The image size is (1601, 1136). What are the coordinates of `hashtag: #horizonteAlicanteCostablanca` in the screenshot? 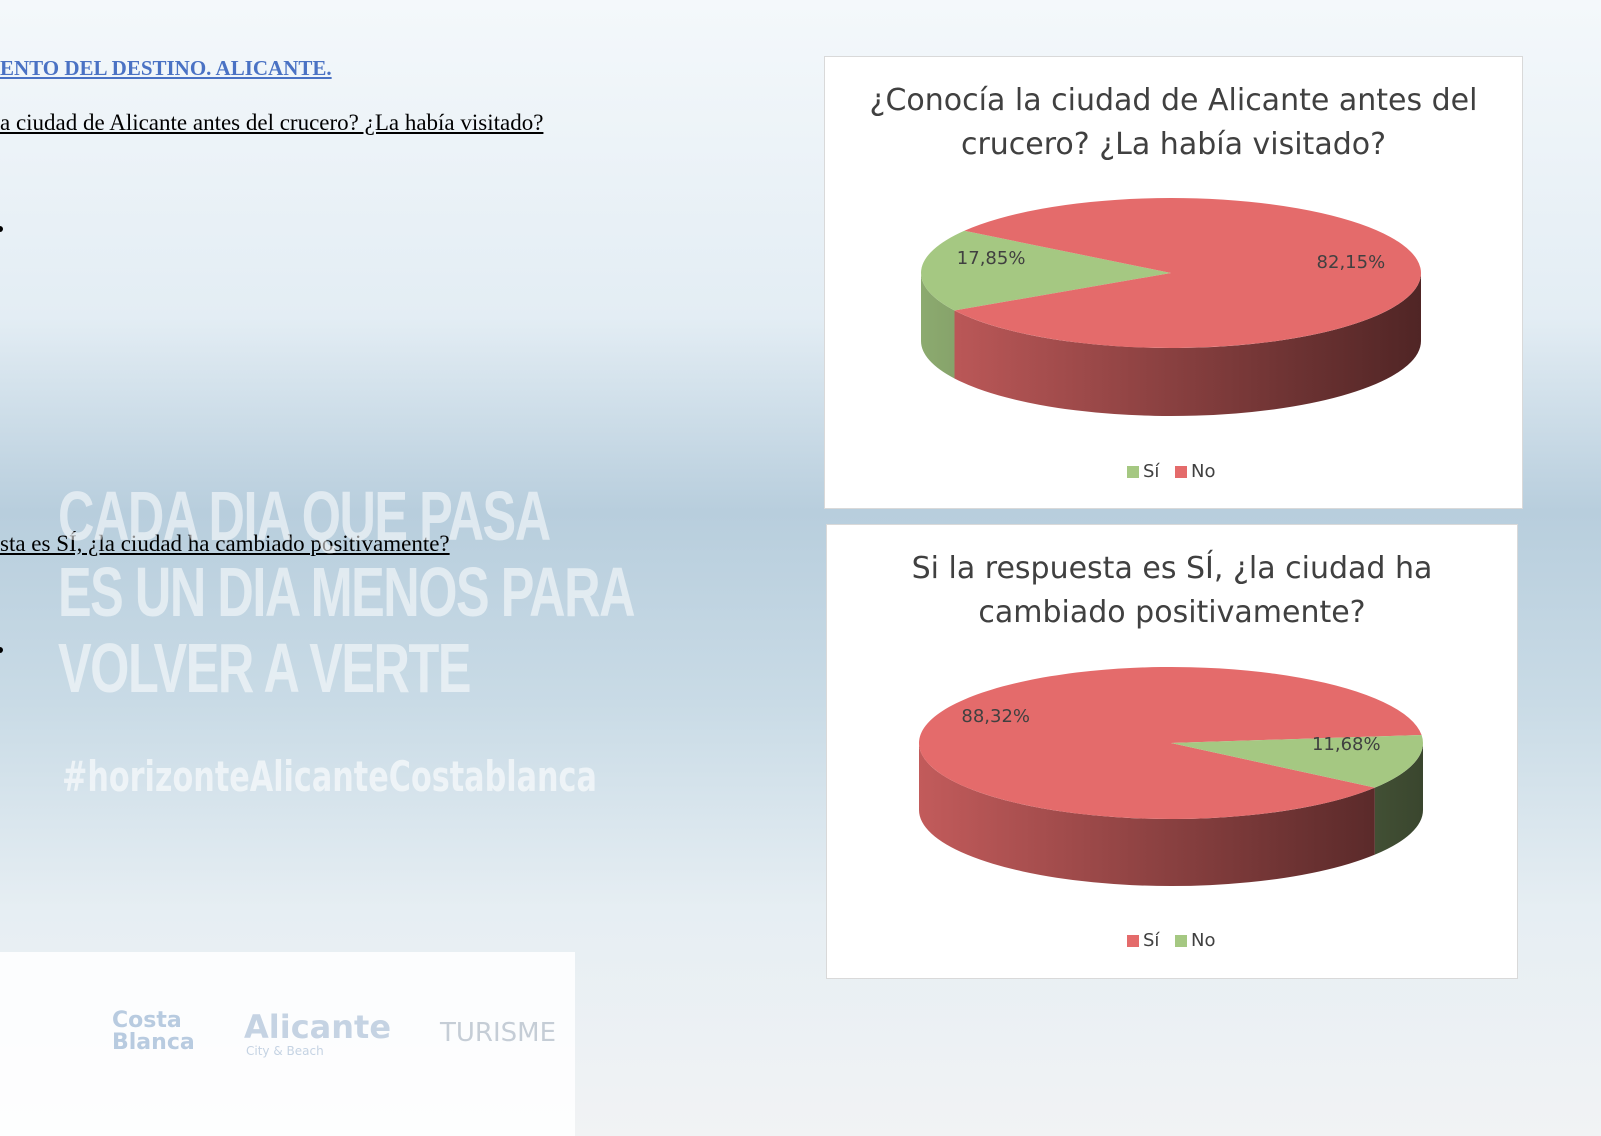 It's located at (329, 776).